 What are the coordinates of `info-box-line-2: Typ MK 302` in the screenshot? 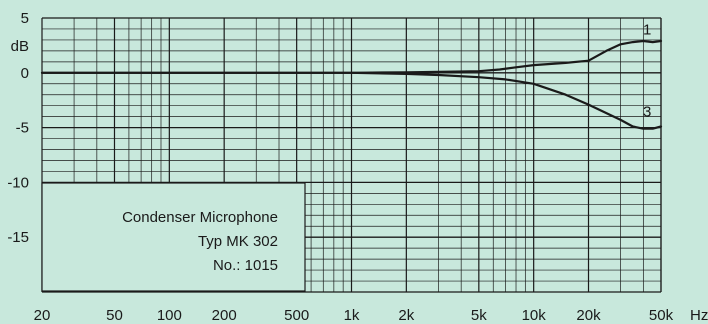 It's located at (238, 241).